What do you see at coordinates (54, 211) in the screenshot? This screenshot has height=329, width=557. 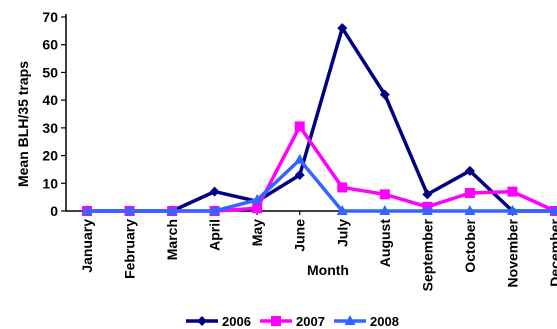 I see `y-tick-label: 0` at bounding box center [54, 211].